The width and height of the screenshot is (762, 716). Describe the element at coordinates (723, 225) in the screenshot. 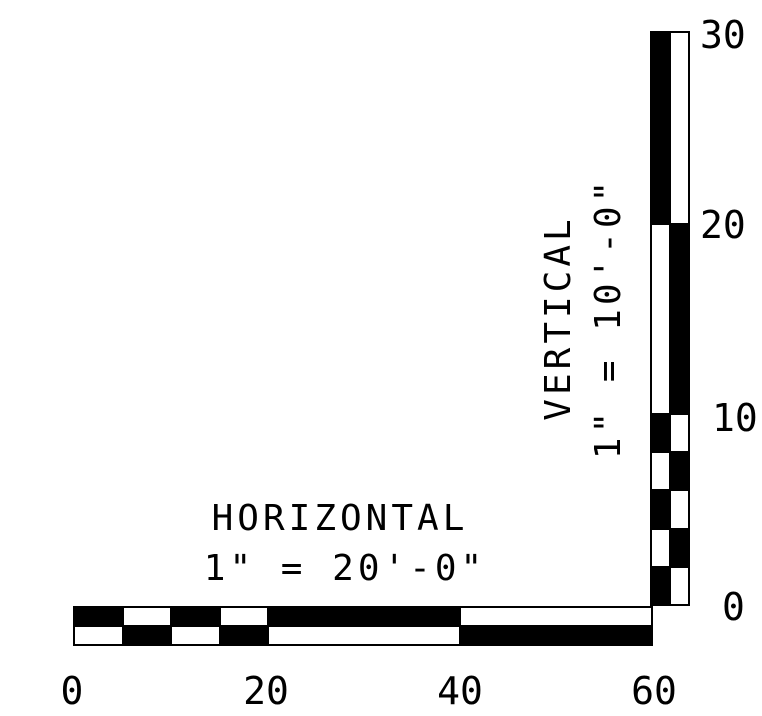

I see `vertical-tick-label-20: 20` at that location.